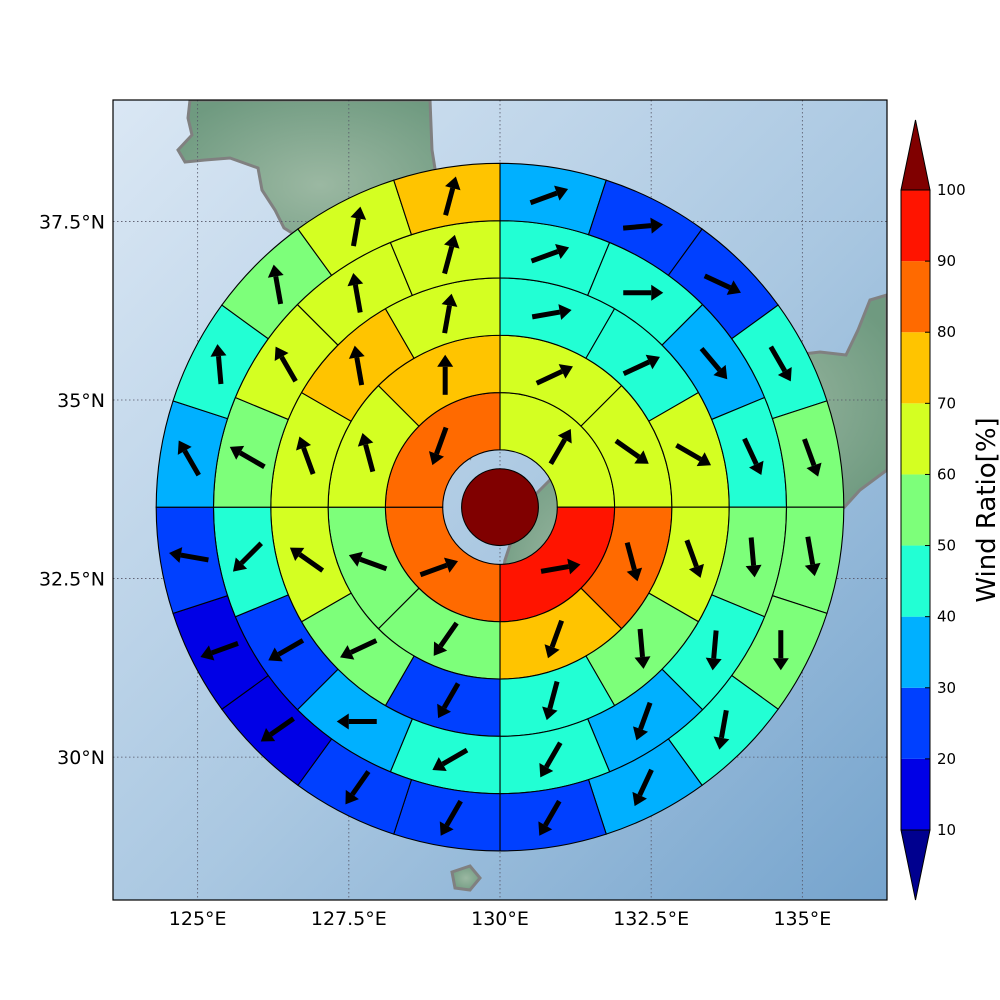 This screenshot has width=1000, height=1000. Describe the element at coordinates (946, 830) in the screenshot. I see `colorbar-tick-label: 10` at that location.